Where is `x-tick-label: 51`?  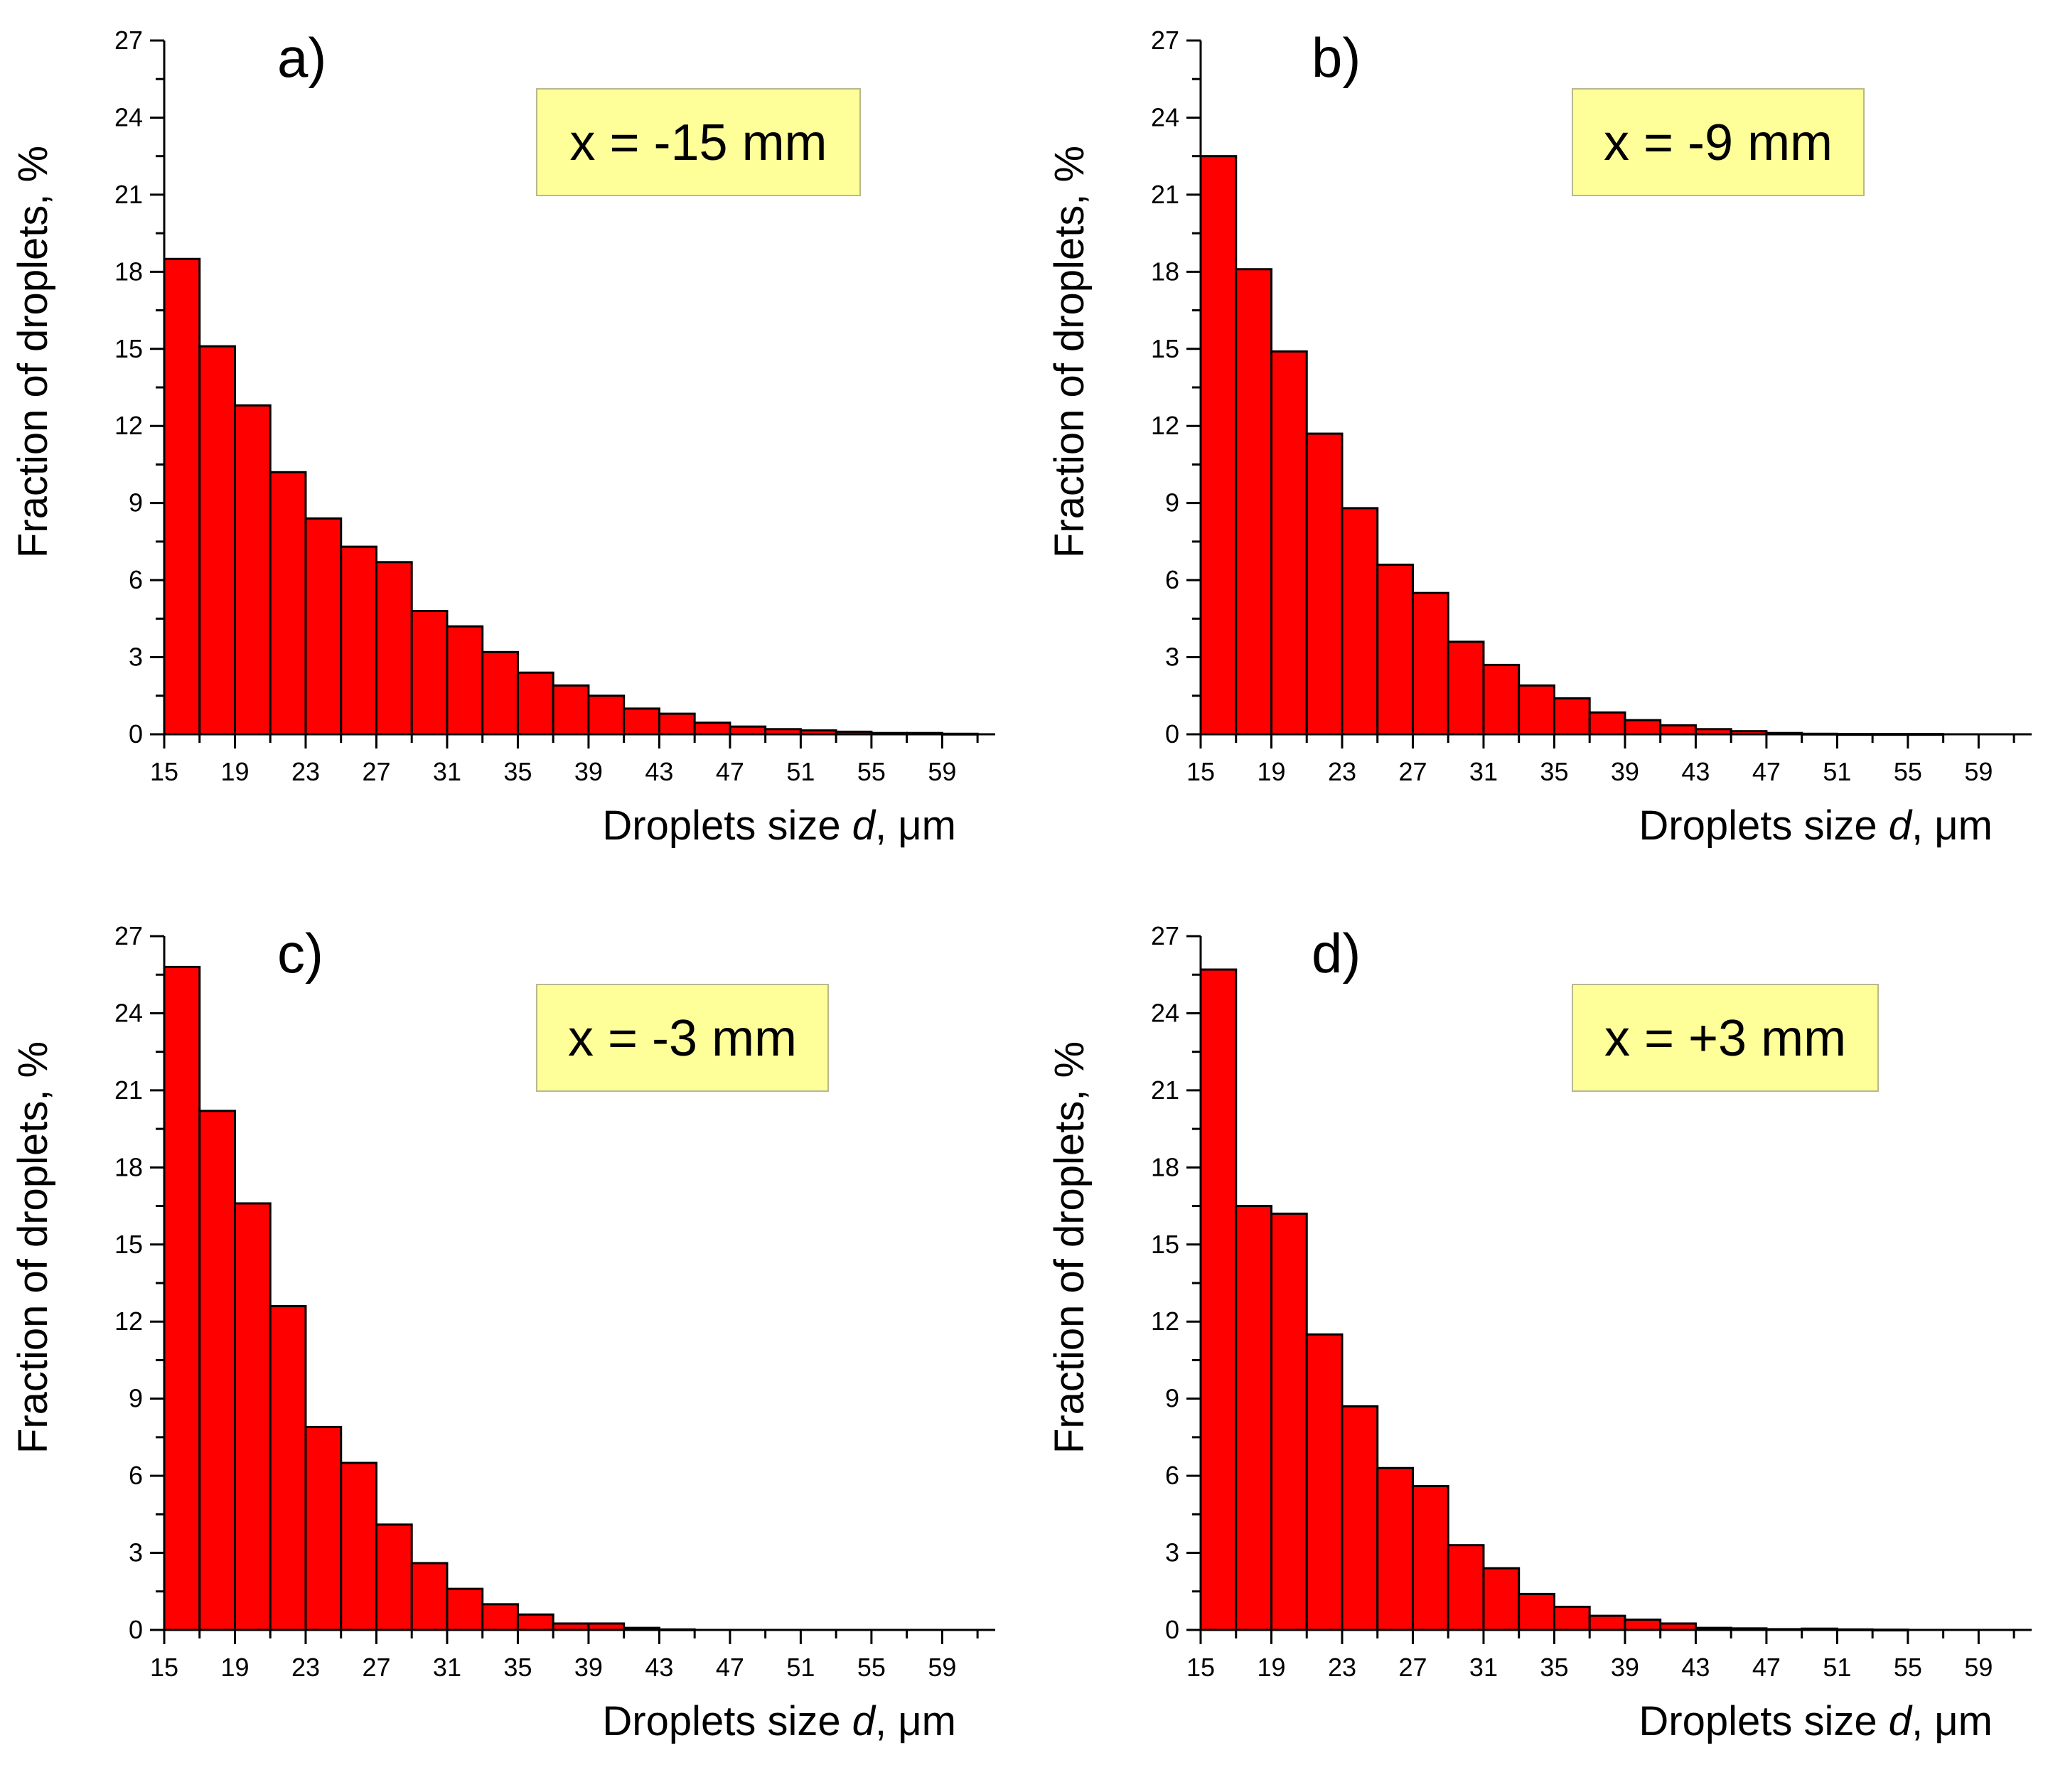 x-tick-label: 51 is located at coordinates (1837, 771).